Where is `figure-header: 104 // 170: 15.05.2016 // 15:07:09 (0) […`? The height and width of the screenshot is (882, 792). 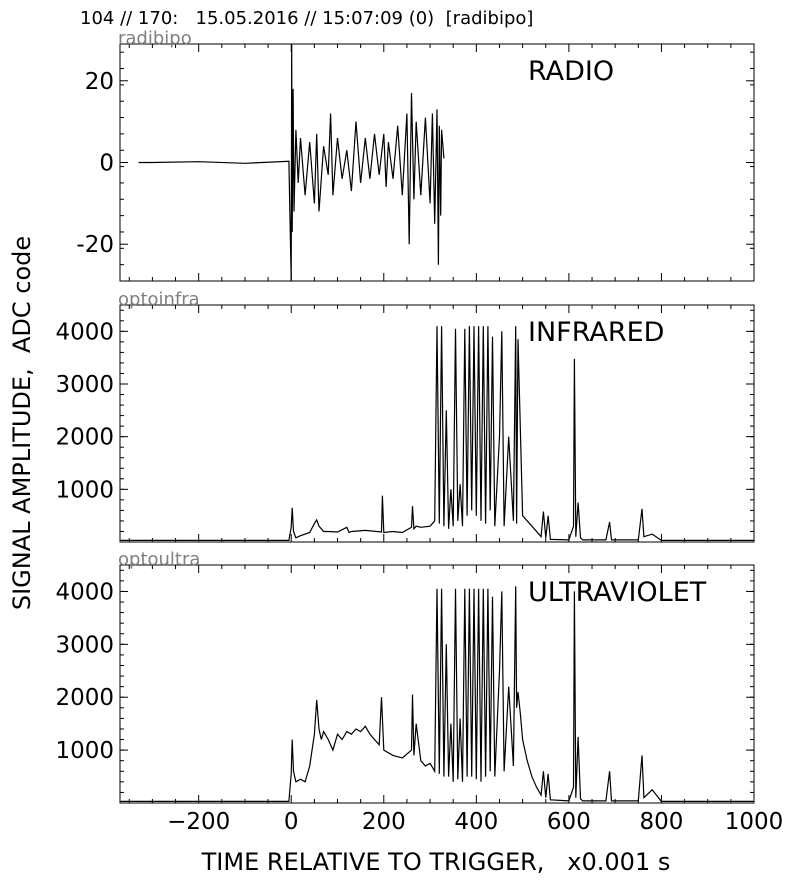 figure-header: 104 // 170: 15.05.2016 // 15:07:09 (0) [… is located at coordinates (307, 18).